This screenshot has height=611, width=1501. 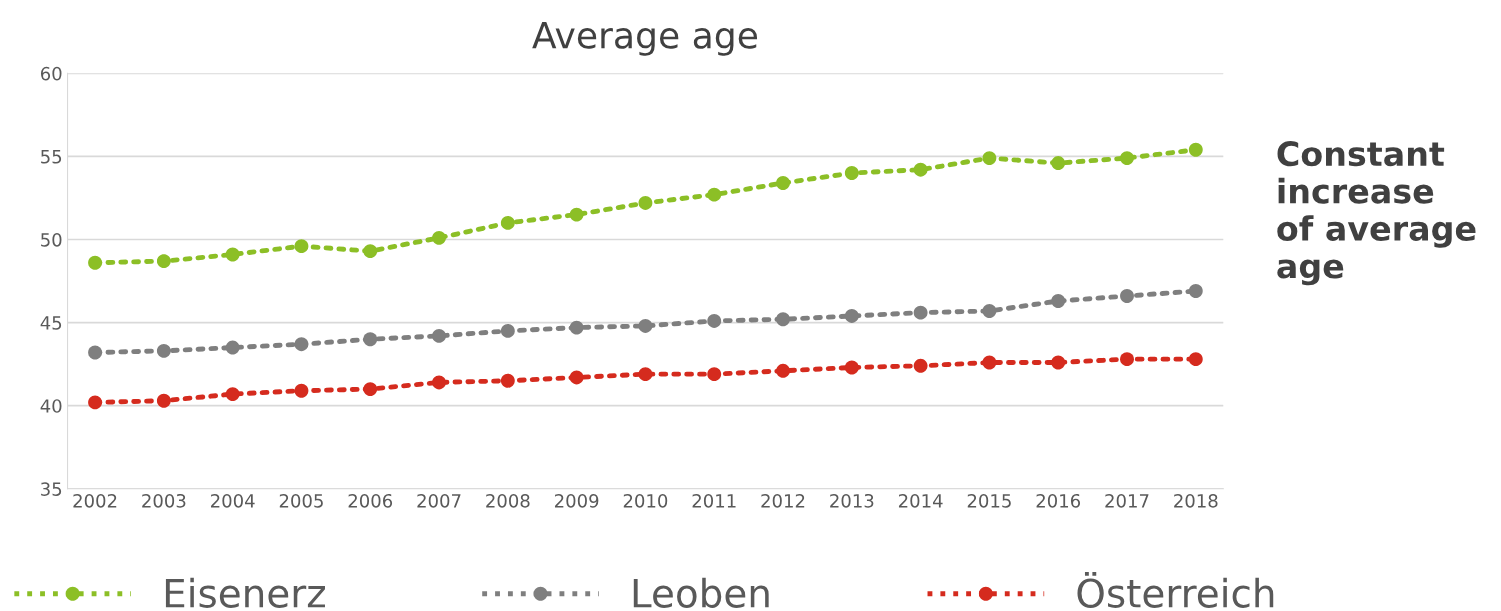 I want to click on x-tick-label: 2012, so click(x=783, y=500).